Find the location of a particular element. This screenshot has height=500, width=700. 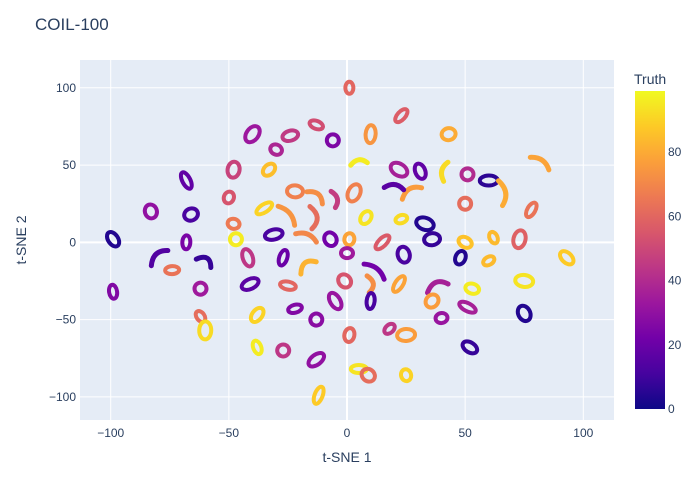

colorbar-tick-label: 0 is located at coordinates (671, 409).